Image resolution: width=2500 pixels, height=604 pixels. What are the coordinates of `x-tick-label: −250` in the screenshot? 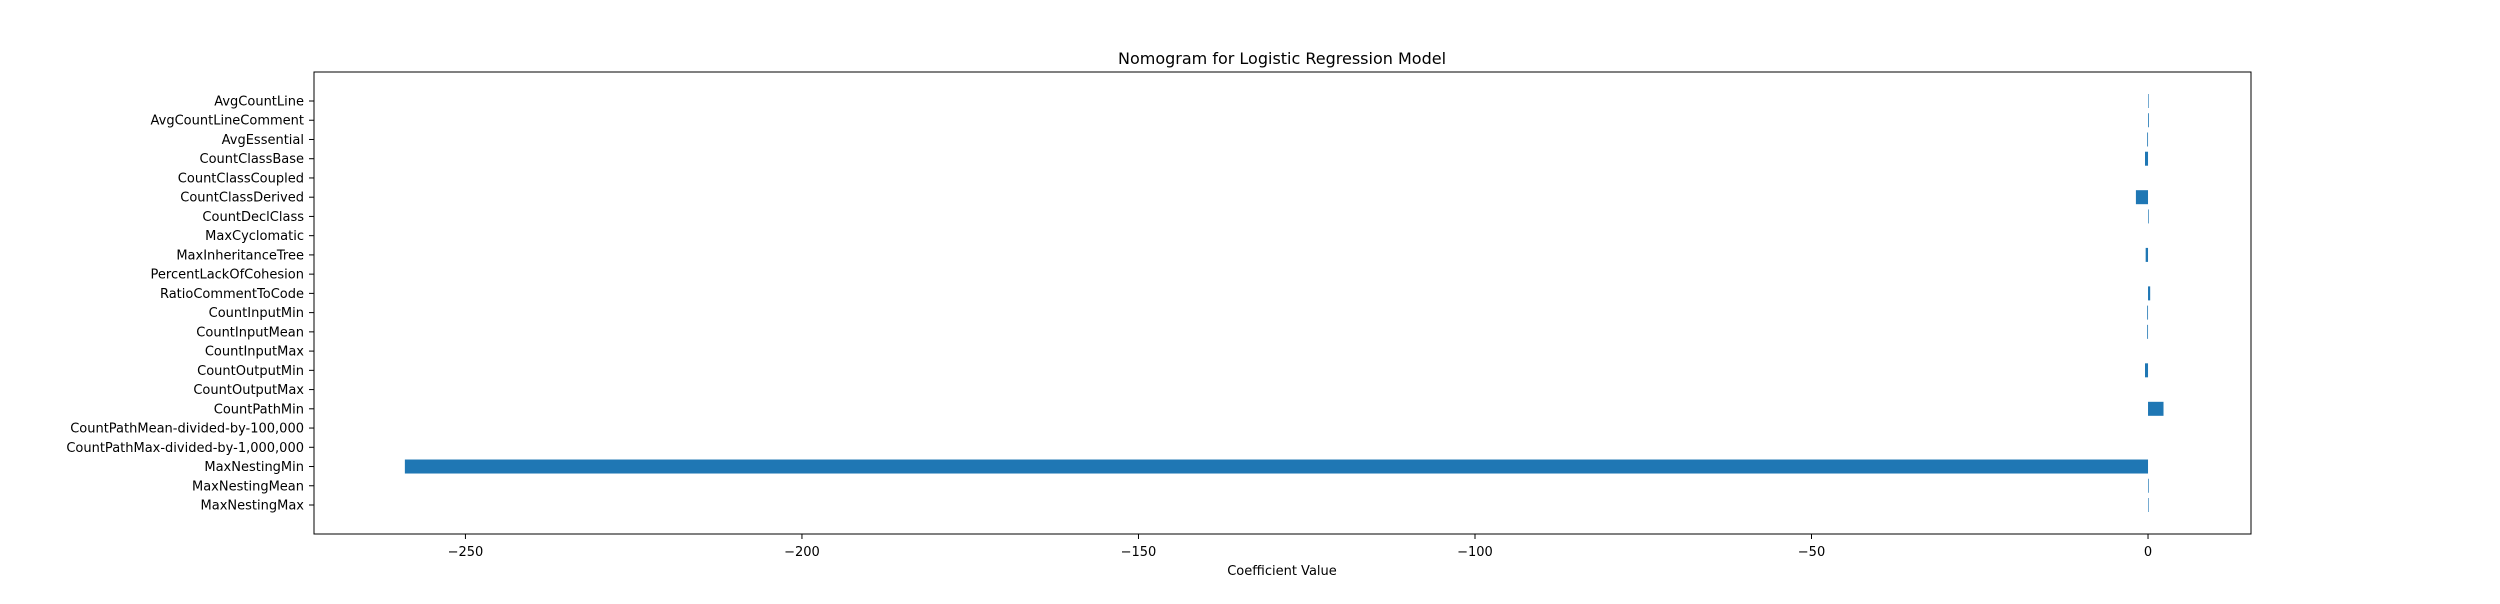 It's located at (466, 552).